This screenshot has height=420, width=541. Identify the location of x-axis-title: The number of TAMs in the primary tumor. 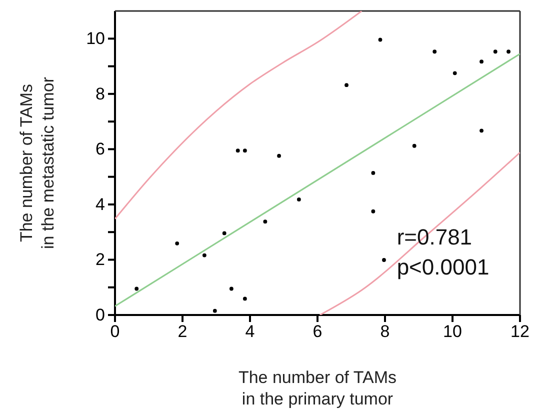
(317, 388).